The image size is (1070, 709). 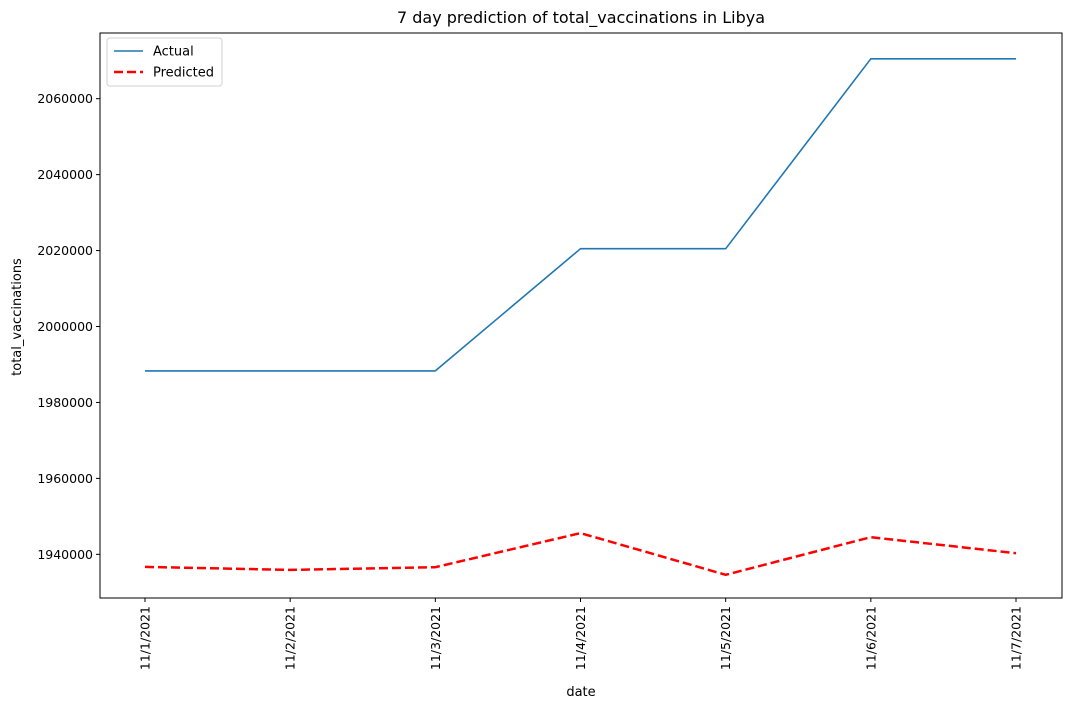 I want to click on x-tick-label: 11/4/2021, so click(x=580, y=638).